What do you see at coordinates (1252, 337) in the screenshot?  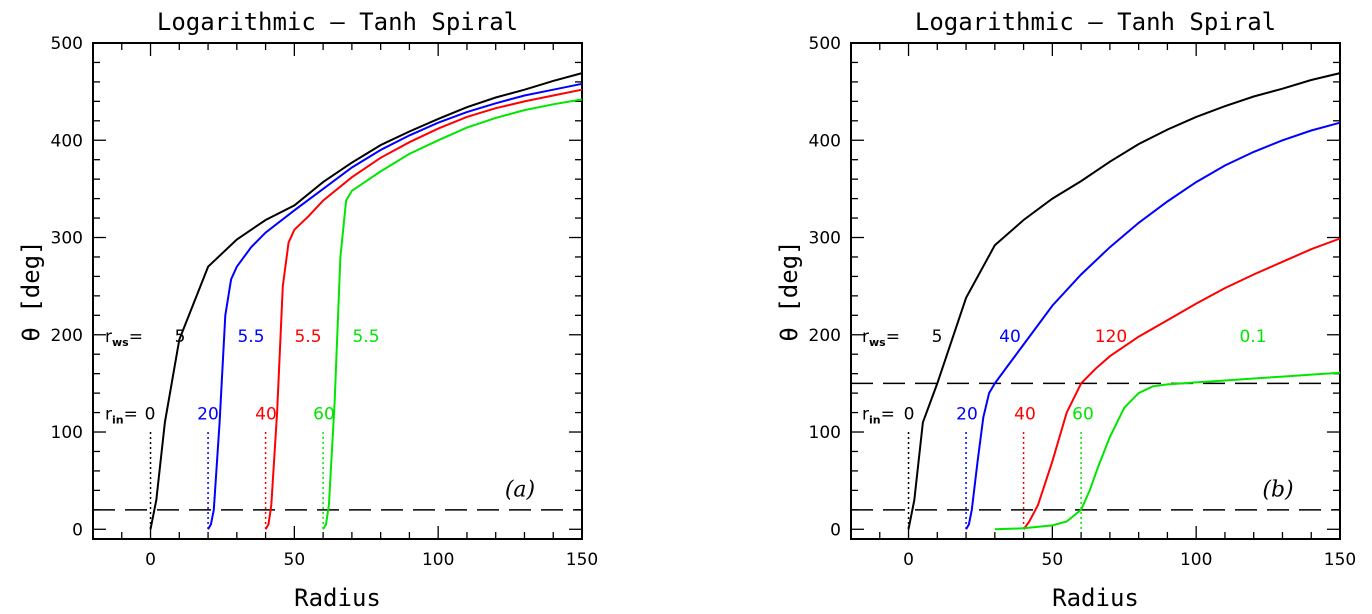 I see `rws-value: 0.1` at bounding box center [1252, 337].